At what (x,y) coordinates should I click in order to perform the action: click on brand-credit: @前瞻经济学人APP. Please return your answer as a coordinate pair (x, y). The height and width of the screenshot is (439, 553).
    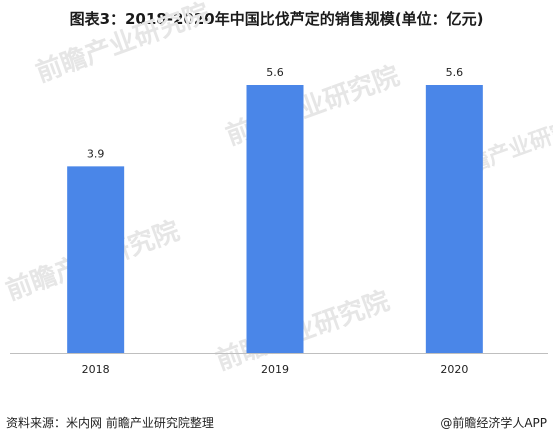
    Looking at the image, I should click on (493, 423).